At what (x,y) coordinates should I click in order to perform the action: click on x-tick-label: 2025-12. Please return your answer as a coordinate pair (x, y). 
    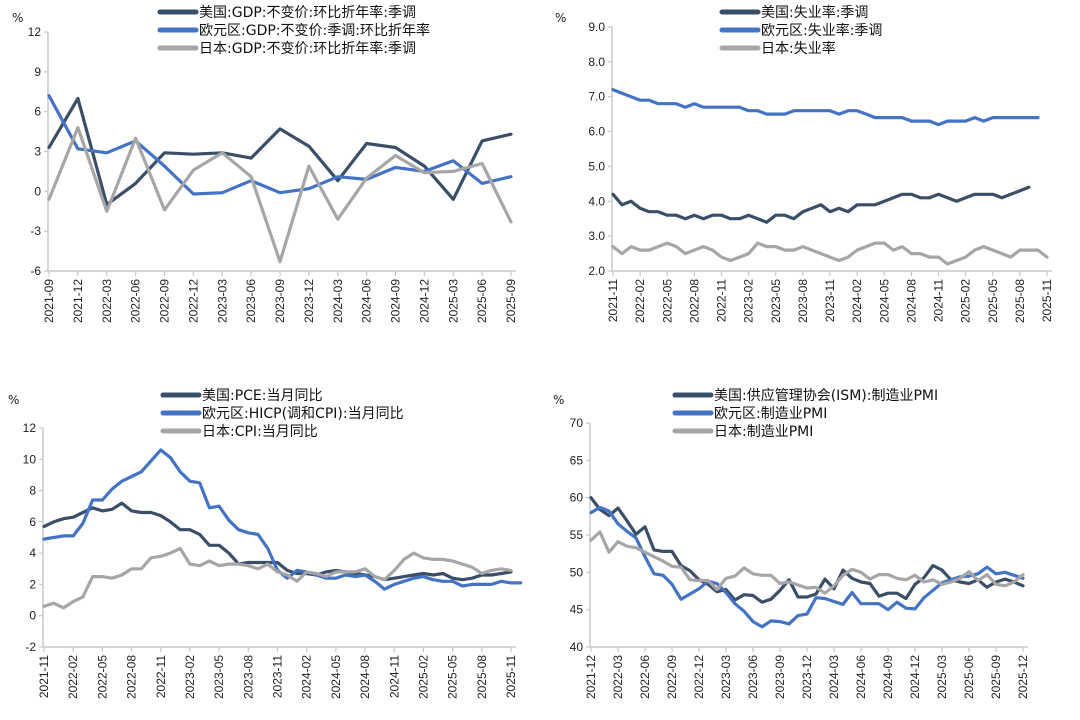
    Looking at the image, I should click on (1023, 677).